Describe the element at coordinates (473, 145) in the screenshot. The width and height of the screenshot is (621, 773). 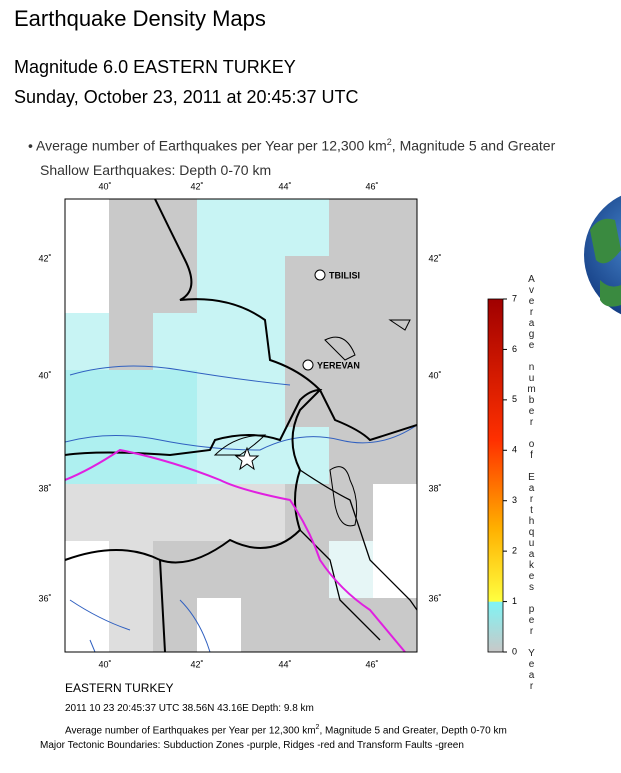
I see `legend-end: , Magnitude 5 and Greater` at that location.